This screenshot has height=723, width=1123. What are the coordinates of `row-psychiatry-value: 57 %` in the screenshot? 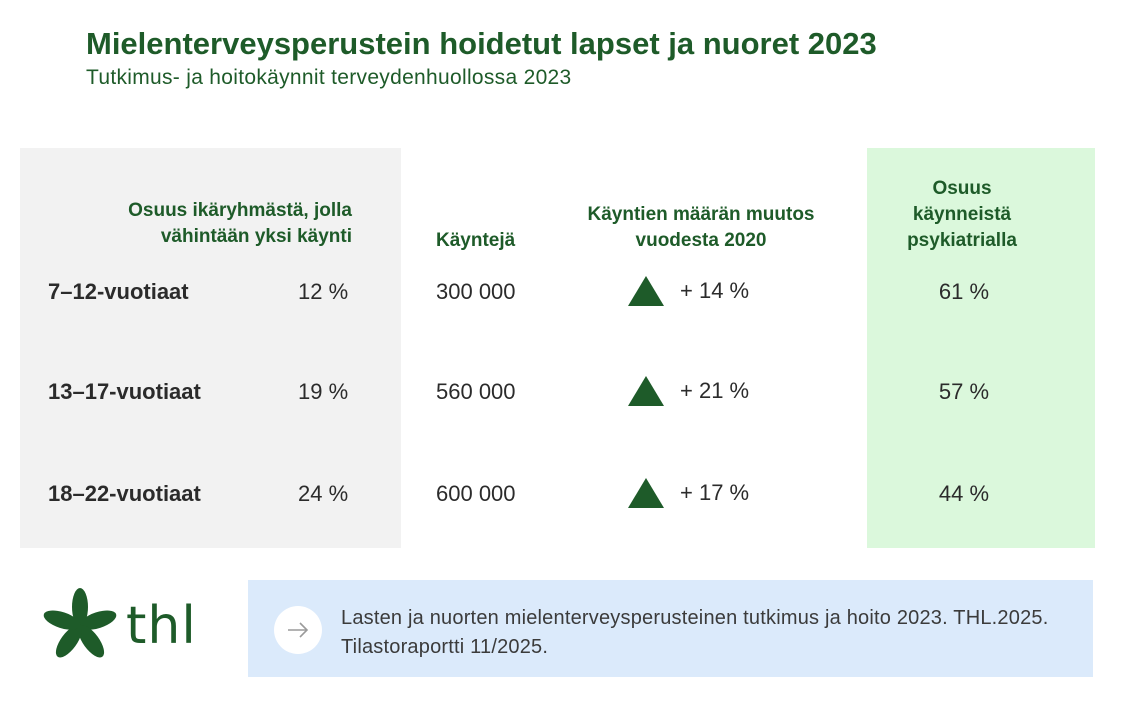 It's located at (964, 391).